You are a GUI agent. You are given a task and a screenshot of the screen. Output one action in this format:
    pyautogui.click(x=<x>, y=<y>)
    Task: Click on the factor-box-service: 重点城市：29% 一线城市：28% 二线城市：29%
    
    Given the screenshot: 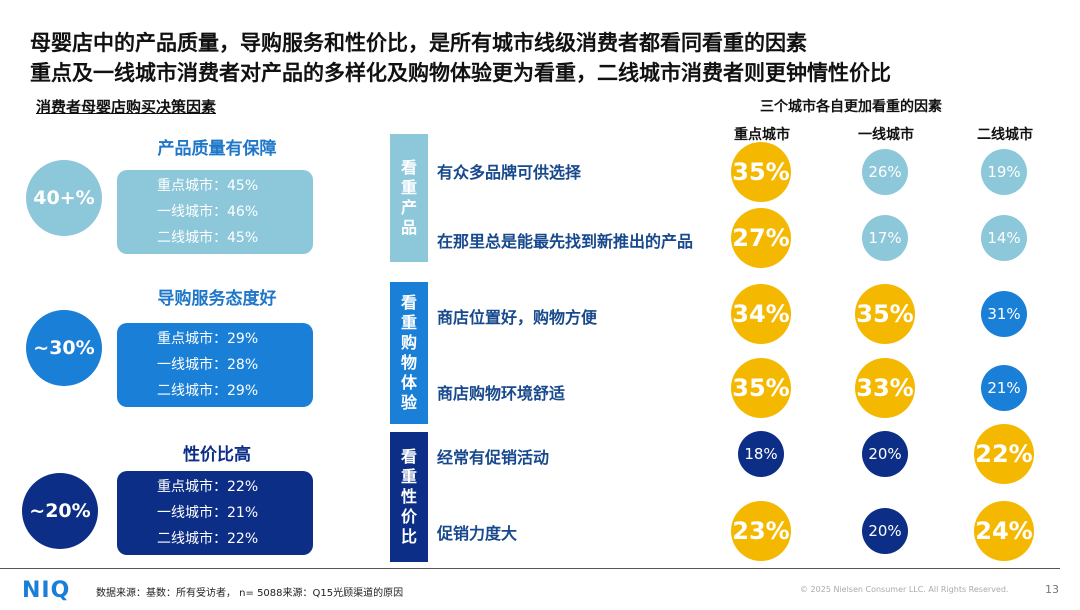 What is the action you would take?
    pyautogui.click(x=215, y=365)
    